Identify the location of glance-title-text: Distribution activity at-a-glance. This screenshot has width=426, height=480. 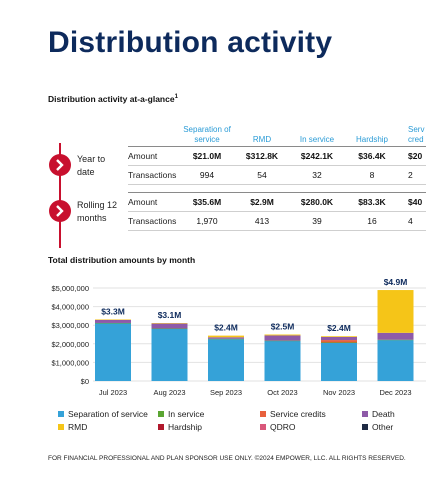
(111, 99).